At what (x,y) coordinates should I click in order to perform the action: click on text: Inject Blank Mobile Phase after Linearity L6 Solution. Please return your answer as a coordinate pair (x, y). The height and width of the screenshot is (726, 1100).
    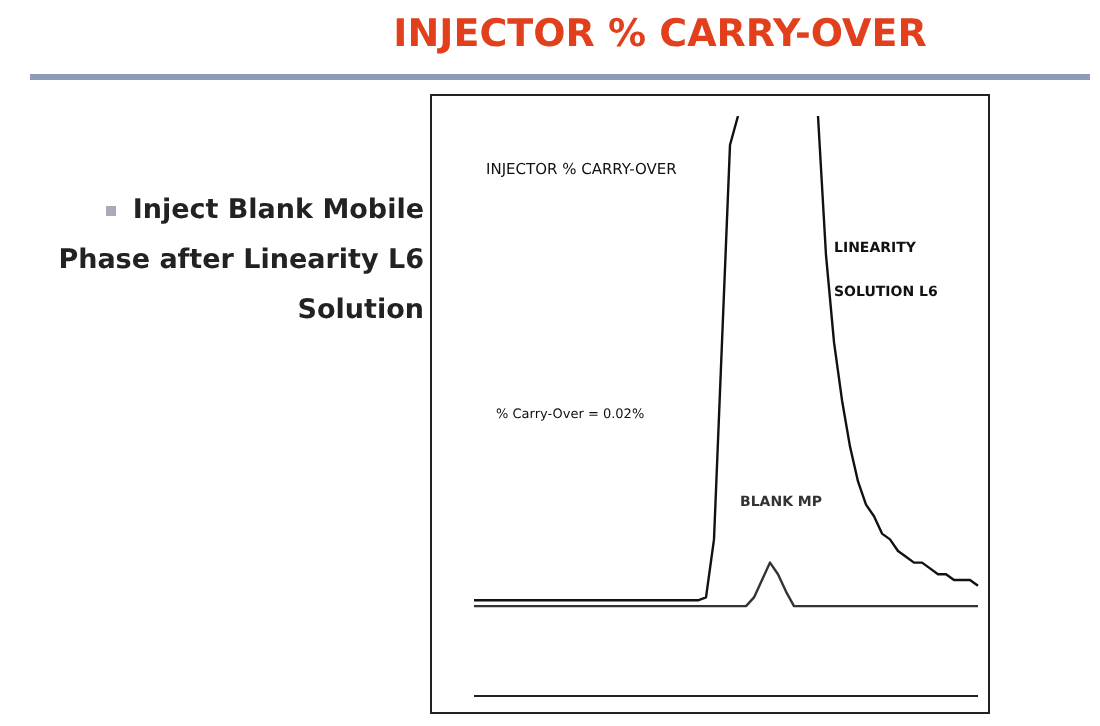
    Looking at the image, I should click on (240, 261).